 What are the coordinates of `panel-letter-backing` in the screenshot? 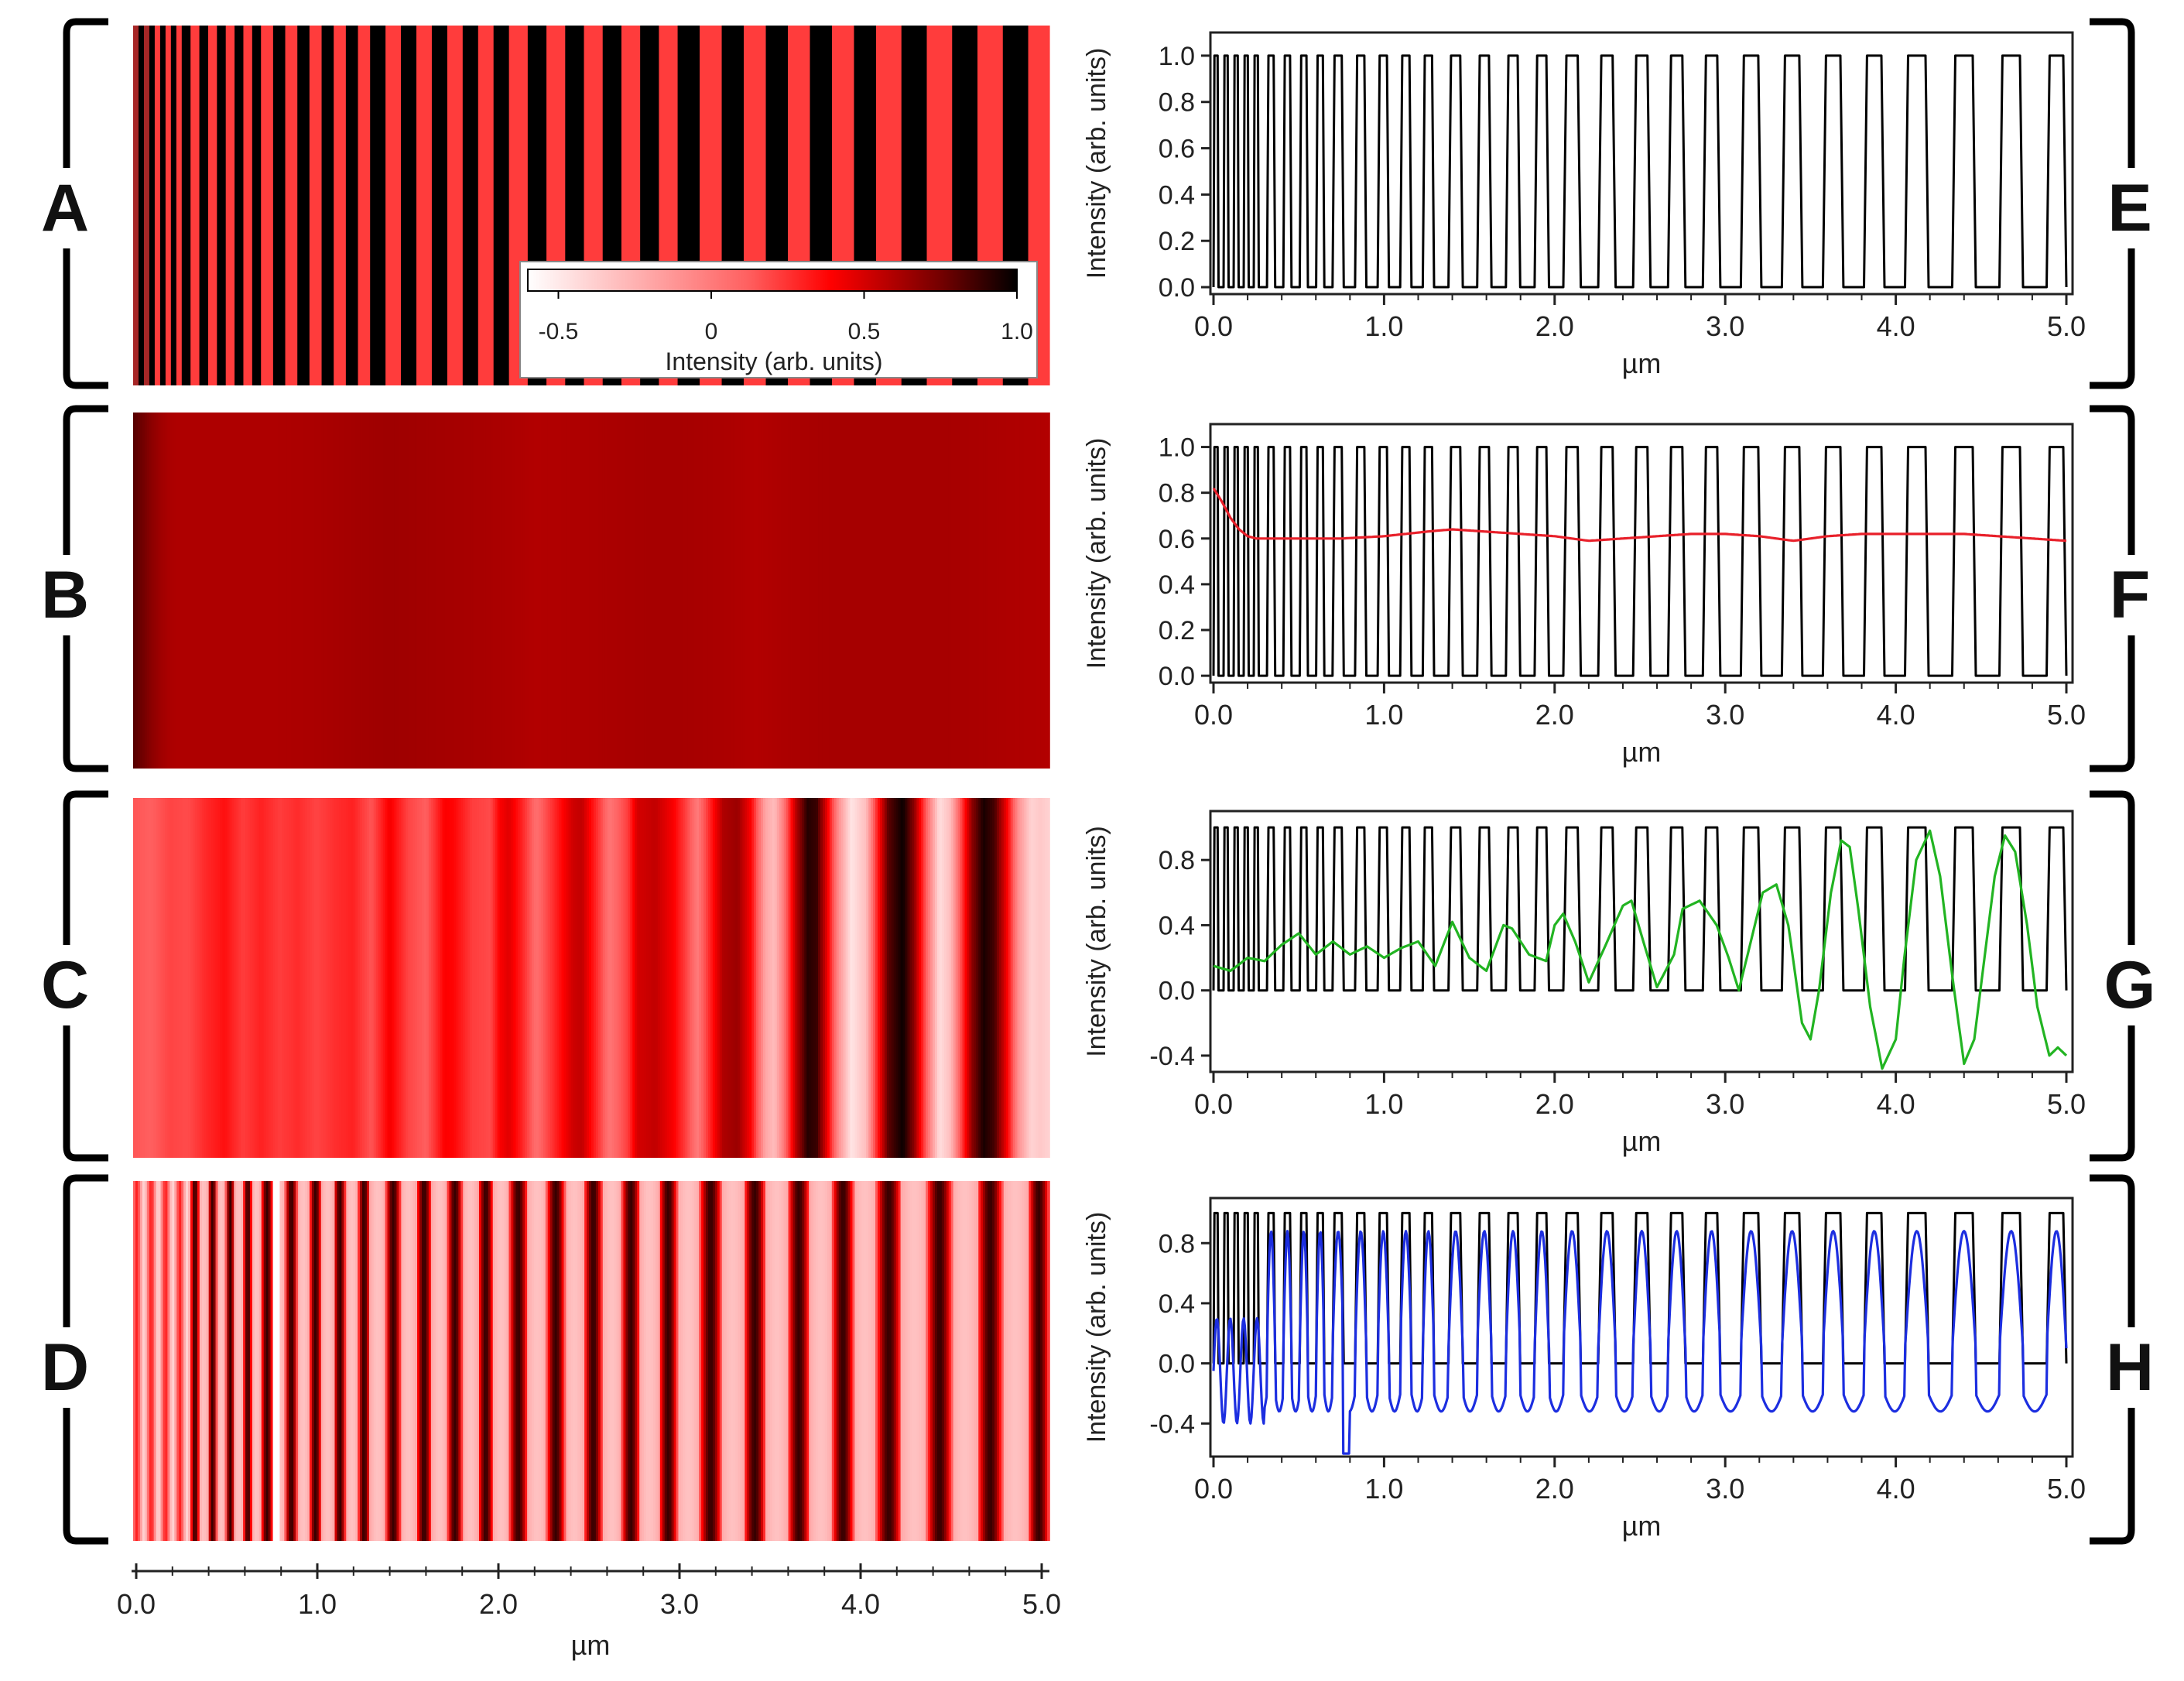 It's located at (65, 208).